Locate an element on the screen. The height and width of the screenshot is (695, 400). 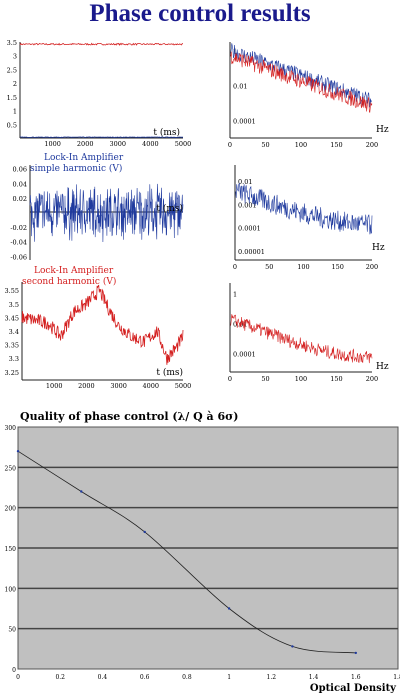
chart-title: Quality of phase control (λ/ Q à 6σ) is located at coordinates (129, 416).